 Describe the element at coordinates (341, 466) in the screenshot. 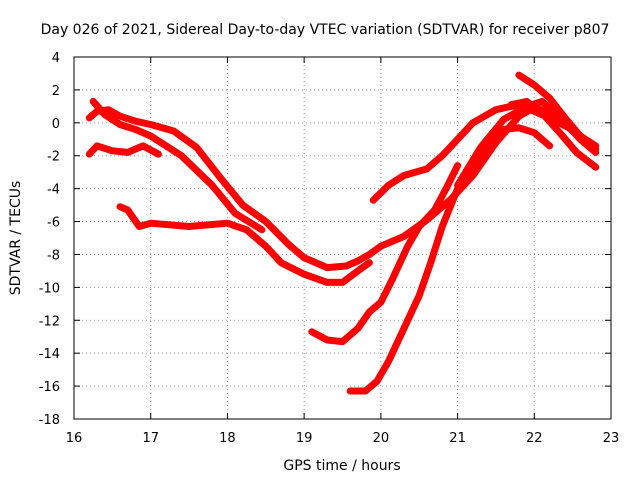

I see `x-axis-label: GPS time / hours` at that location.